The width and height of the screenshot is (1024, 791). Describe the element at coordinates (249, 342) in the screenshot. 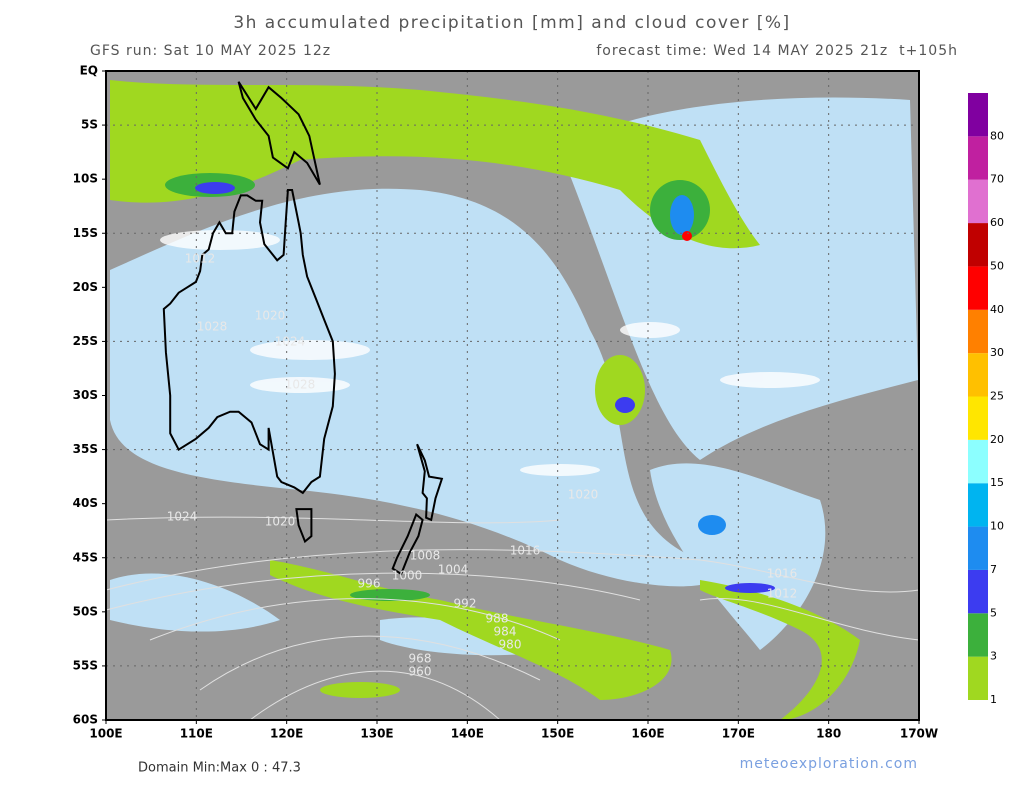

I see `australia-coast` at that location.